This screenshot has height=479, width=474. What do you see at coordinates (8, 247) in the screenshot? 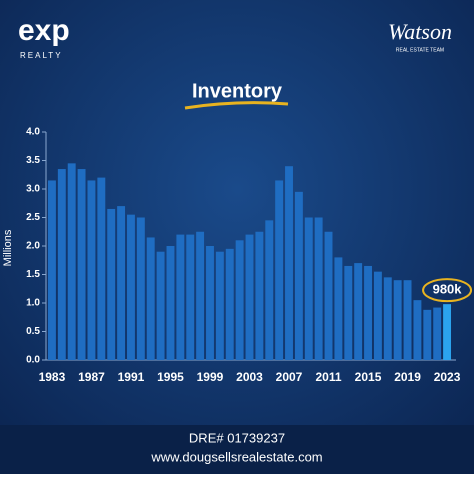
I see `y-axis-label: Millions` at bounding box center [8, 247].